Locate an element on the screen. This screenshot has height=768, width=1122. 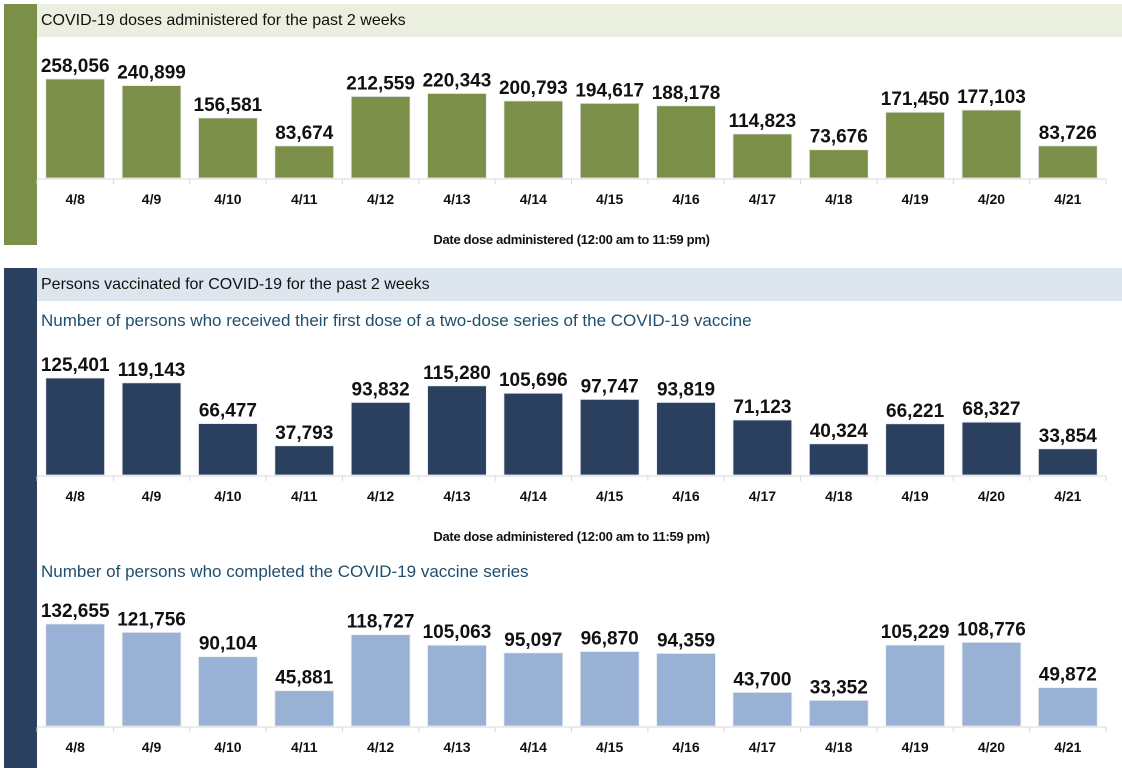
first-dose-data-label: 115,280 is located at coordinates (457, 373).